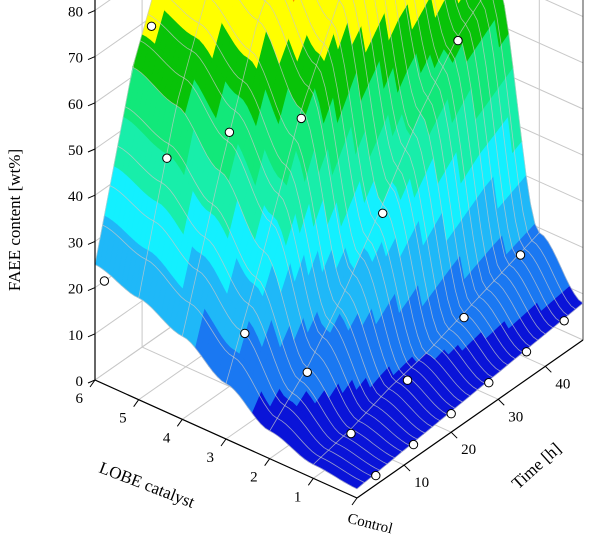  Describe the element at coordinates (75, 197) in the screenshot. I see `z-tick-label: 40` at that location.